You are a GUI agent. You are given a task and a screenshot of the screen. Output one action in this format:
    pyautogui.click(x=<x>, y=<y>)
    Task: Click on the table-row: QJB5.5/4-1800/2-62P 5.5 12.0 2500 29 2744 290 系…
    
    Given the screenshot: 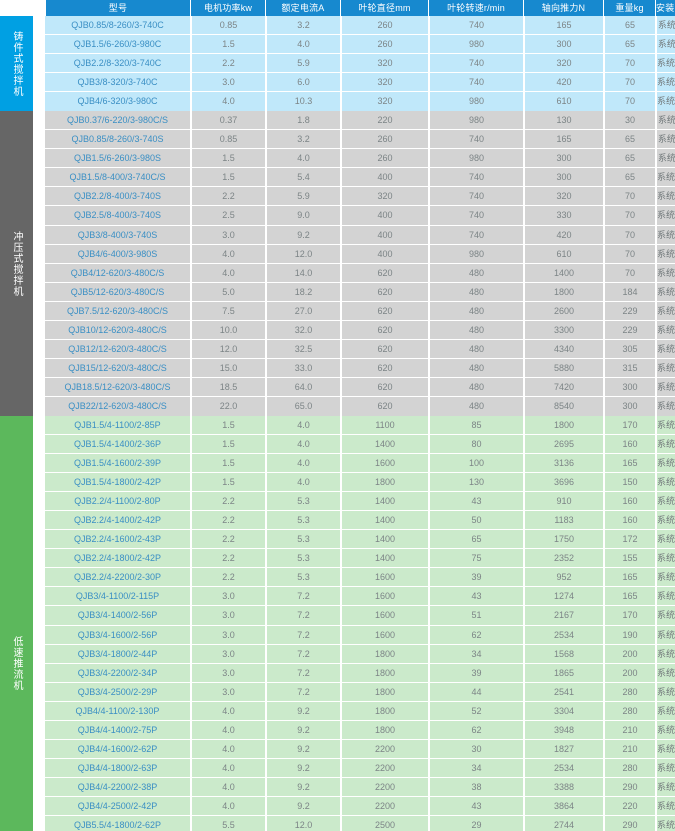 What is the action you would take?
    pyautogui.click(x=360, y=823)
    